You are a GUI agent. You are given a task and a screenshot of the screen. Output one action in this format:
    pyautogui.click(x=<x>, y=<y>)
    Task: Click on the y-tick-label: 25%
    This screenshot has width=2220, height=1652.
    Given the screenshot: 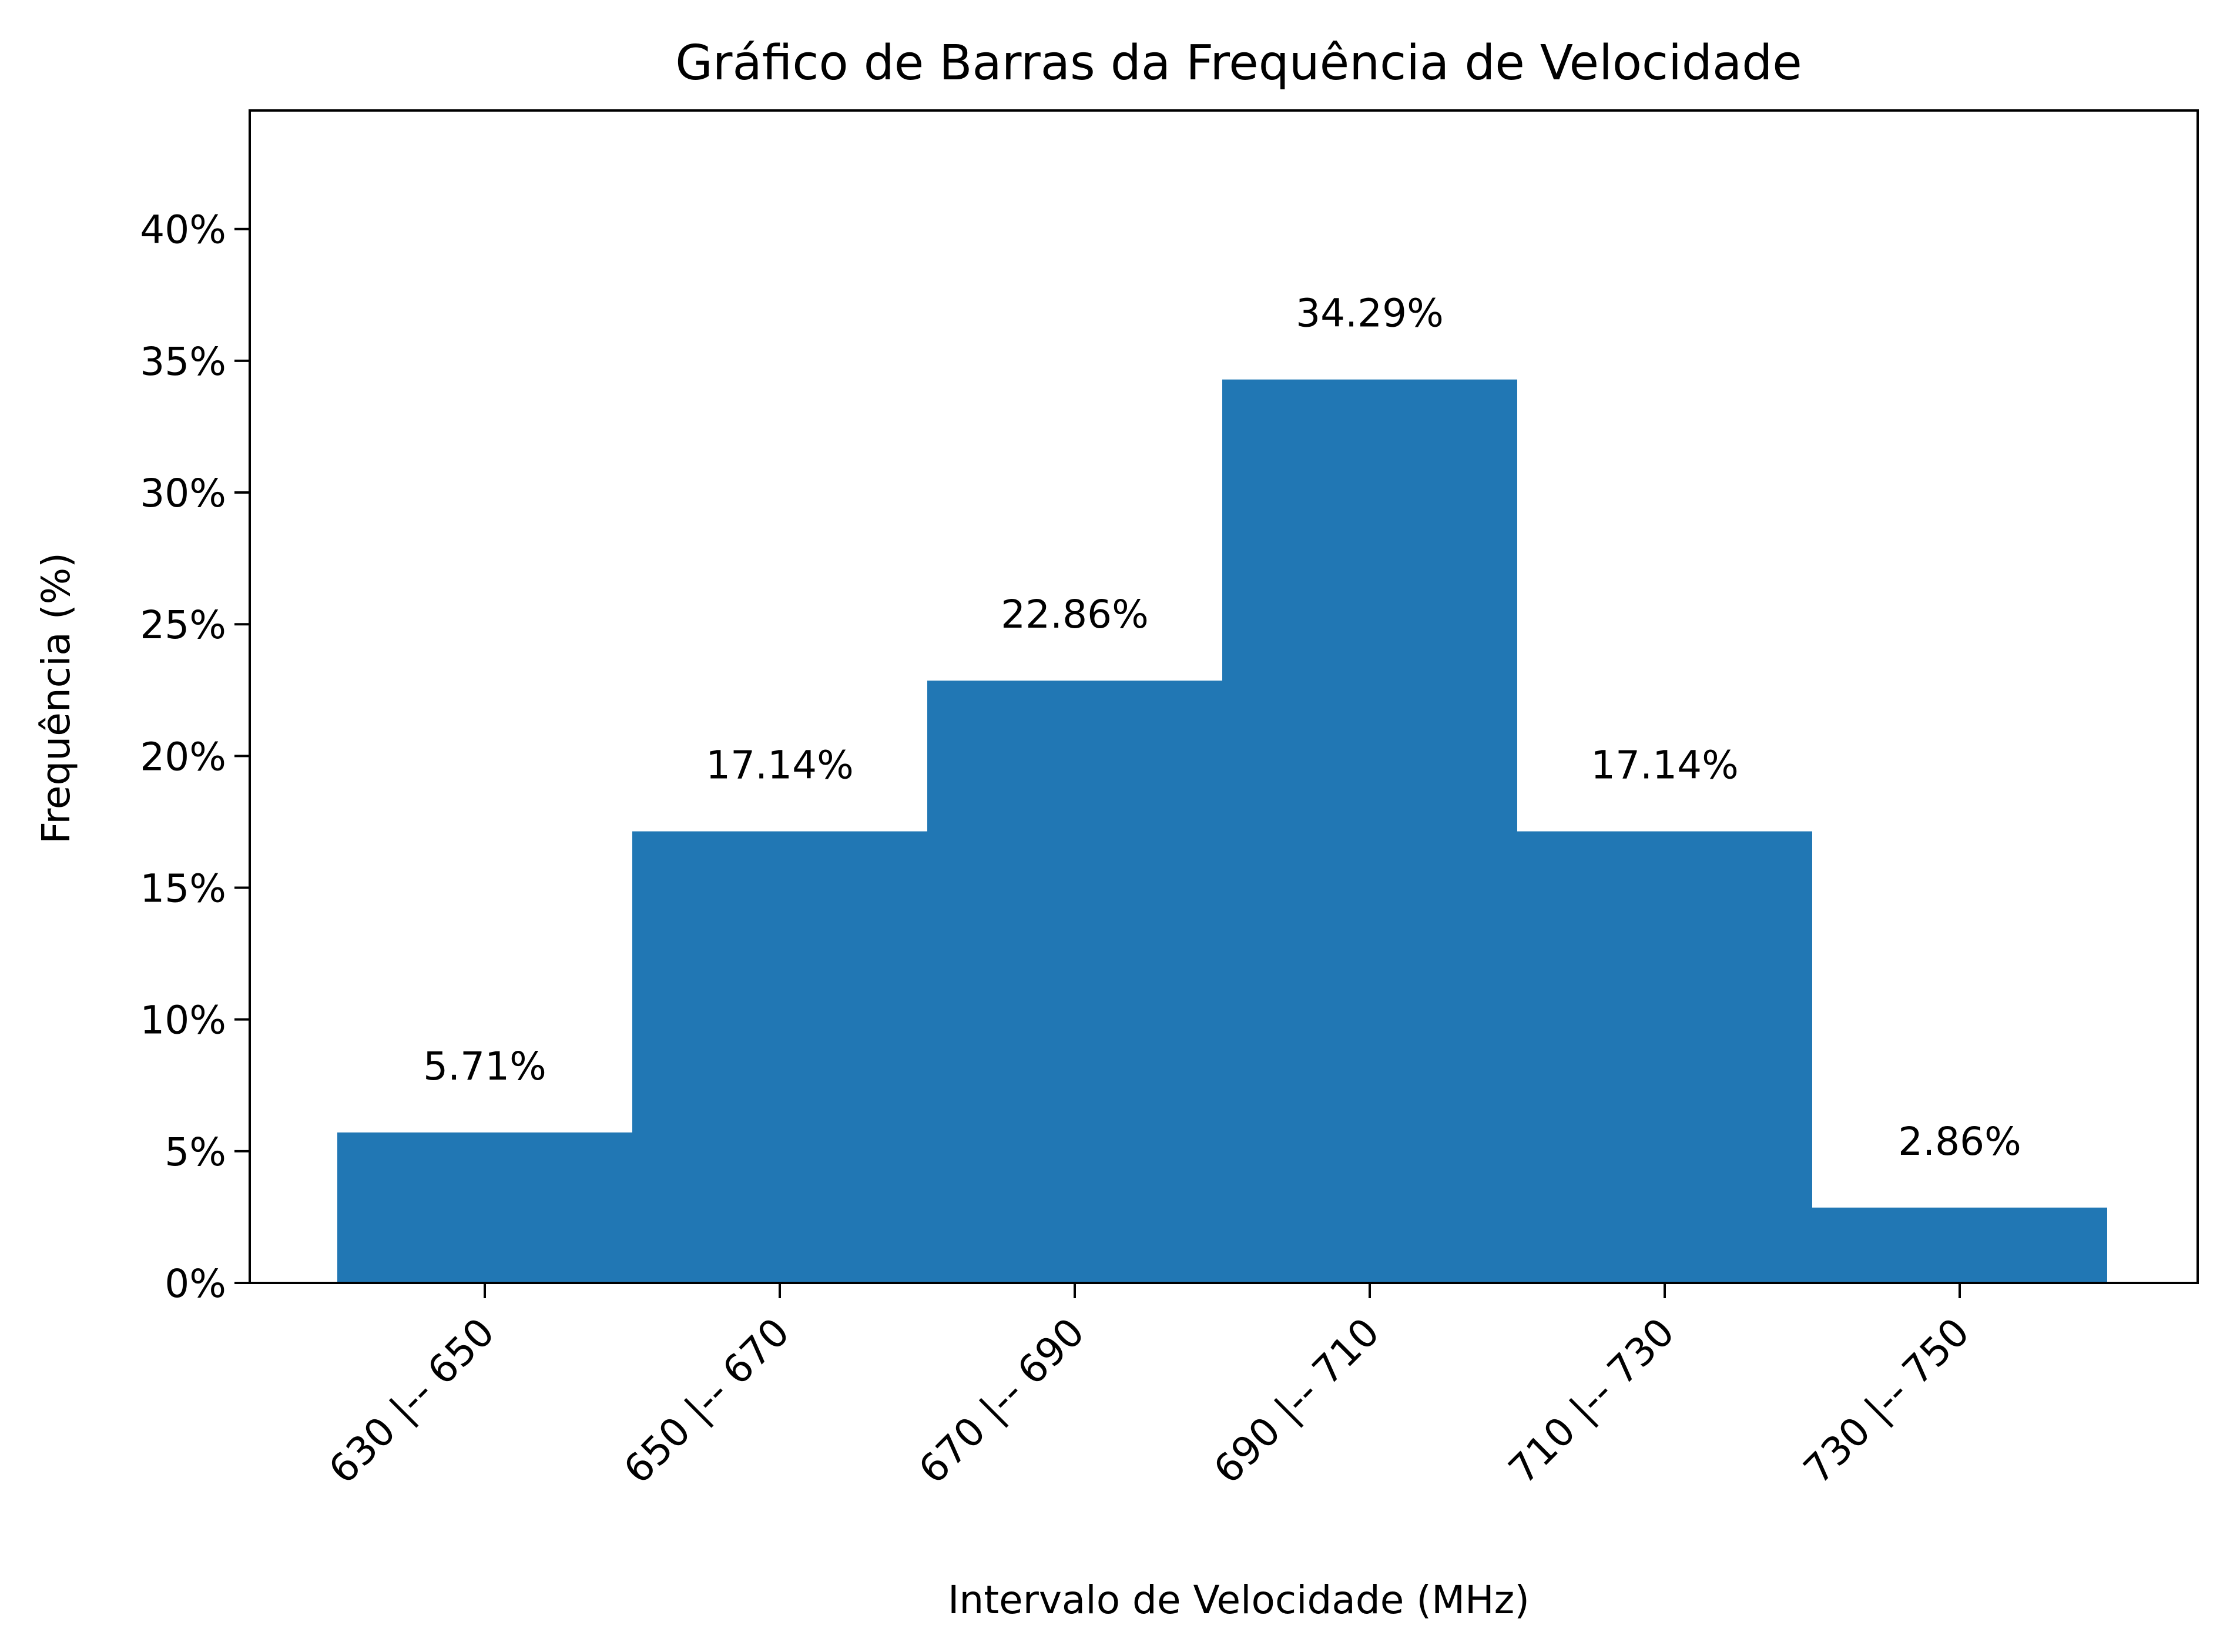 What is the action you would take?
    pyautogui.click(x=183, y=625)
    